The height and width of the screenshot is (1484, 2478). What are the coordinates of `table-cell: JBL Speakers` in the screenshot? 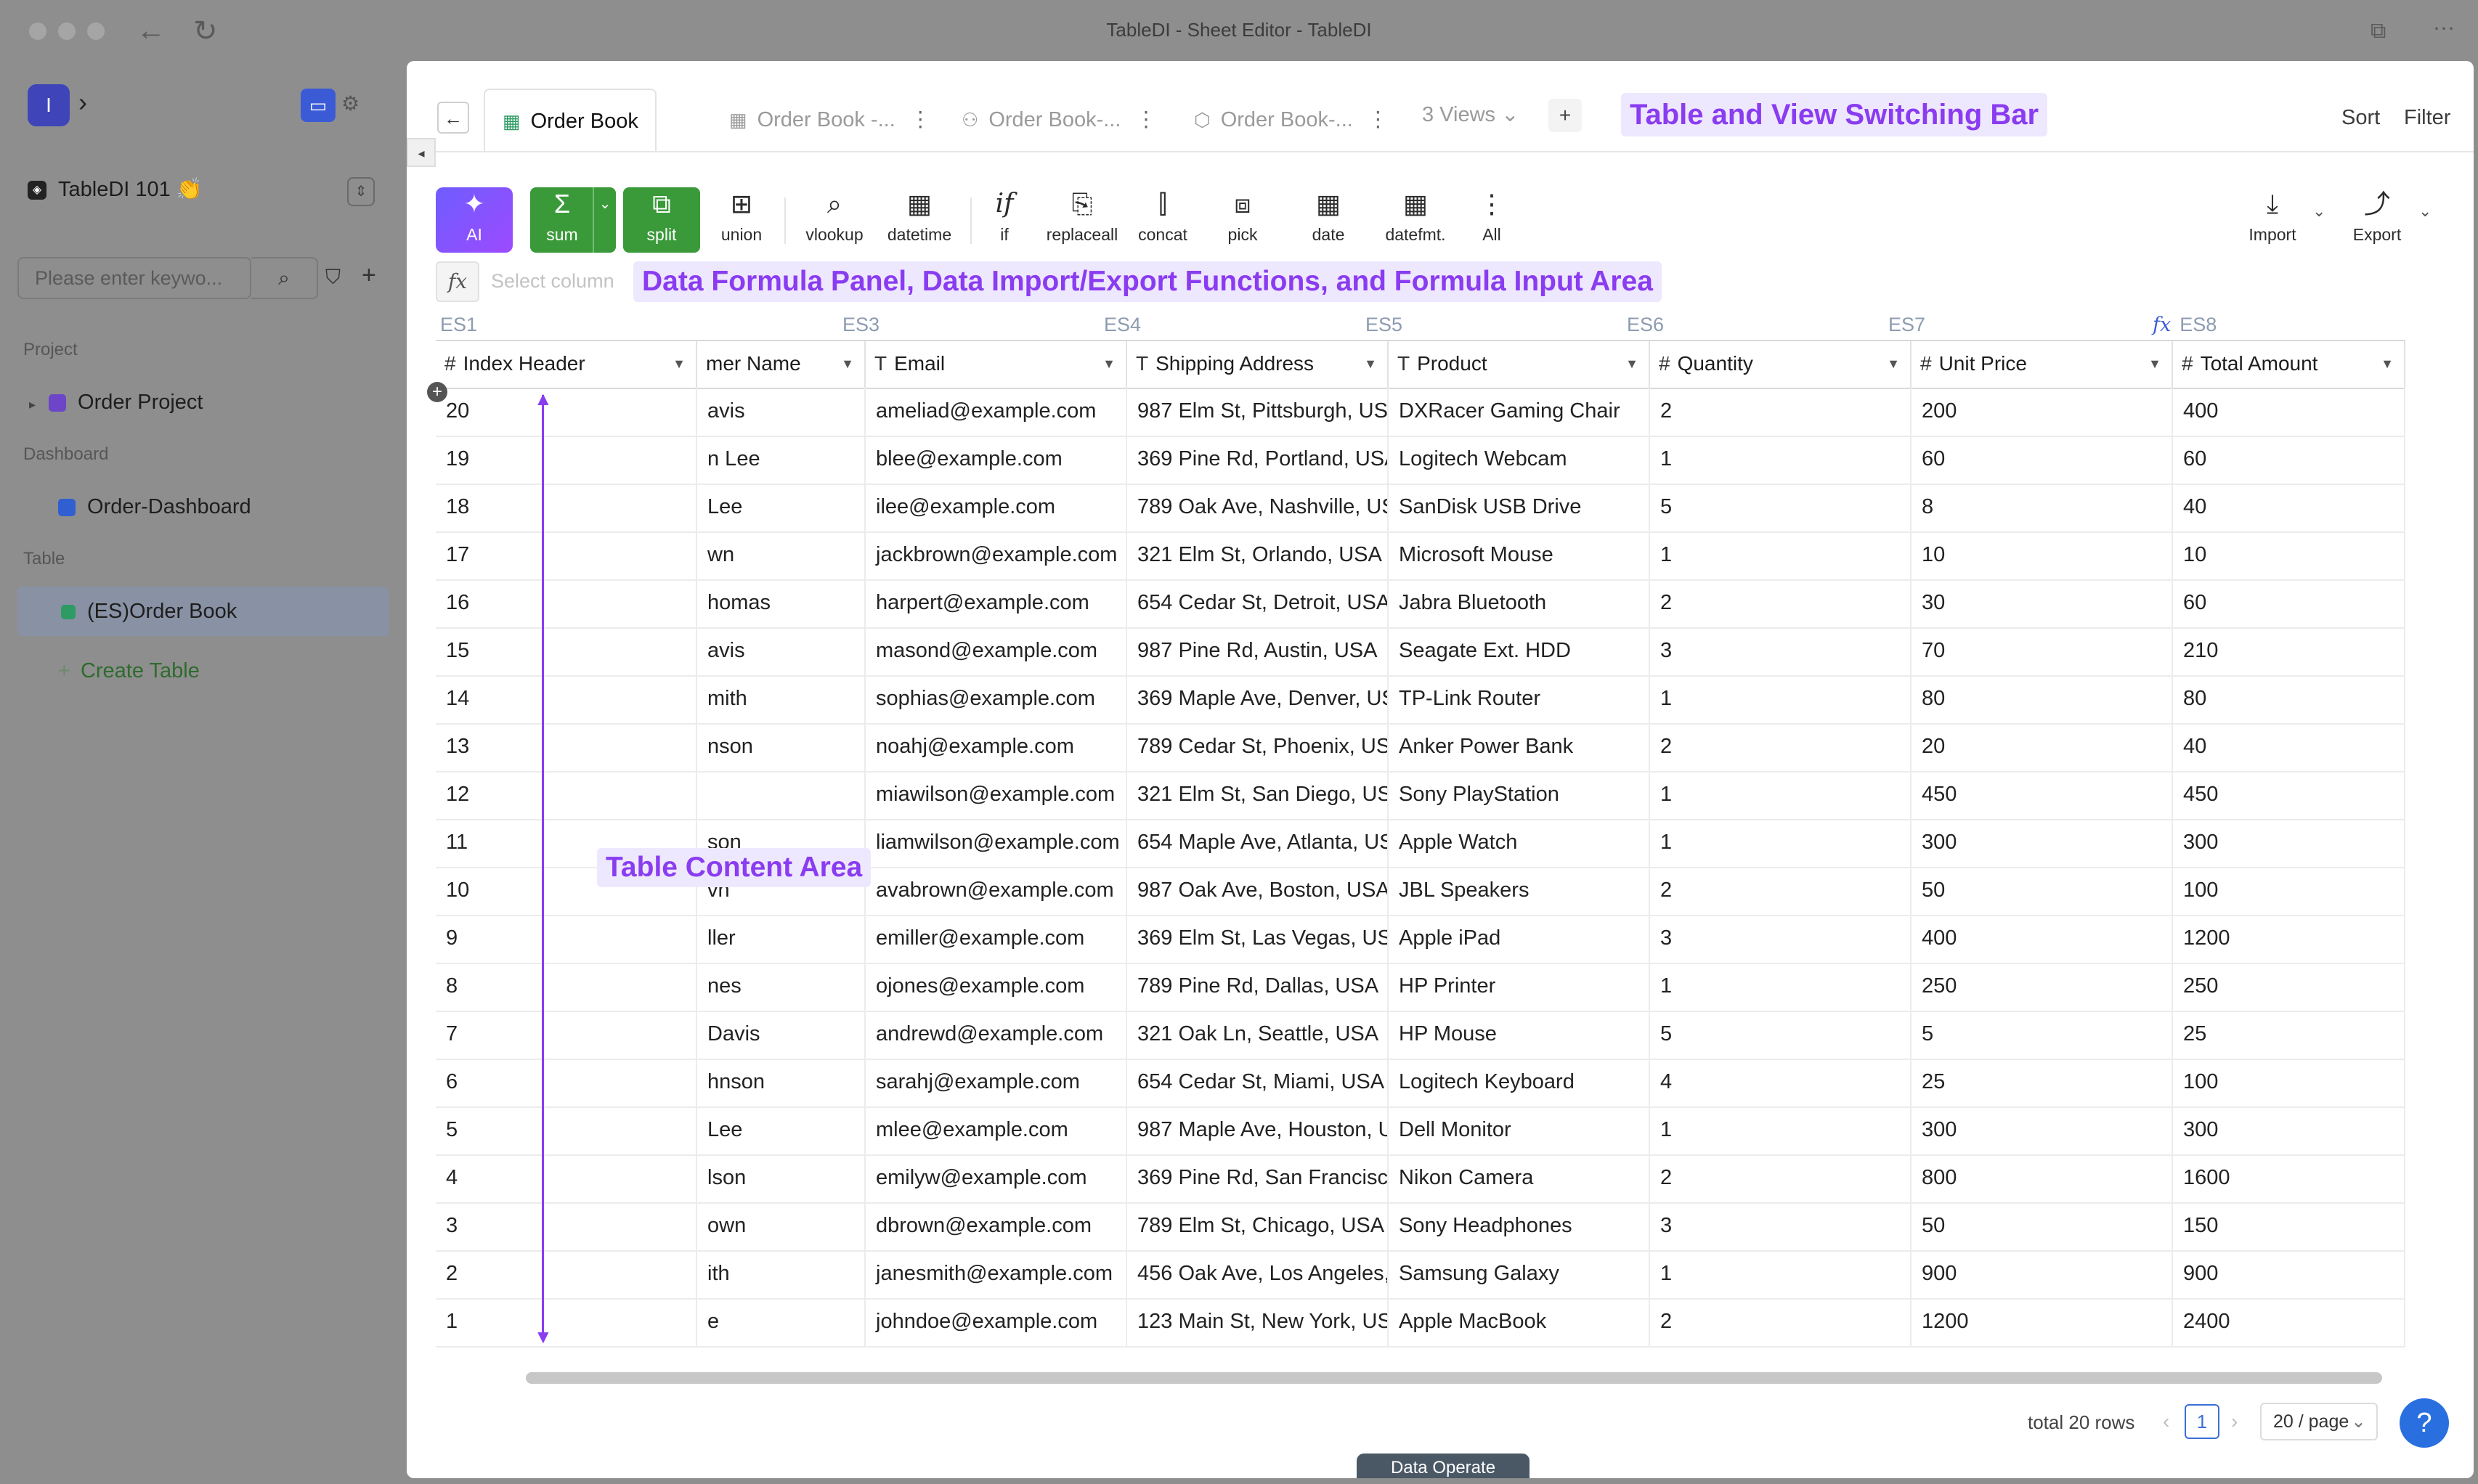 It's located at (1519, 891).